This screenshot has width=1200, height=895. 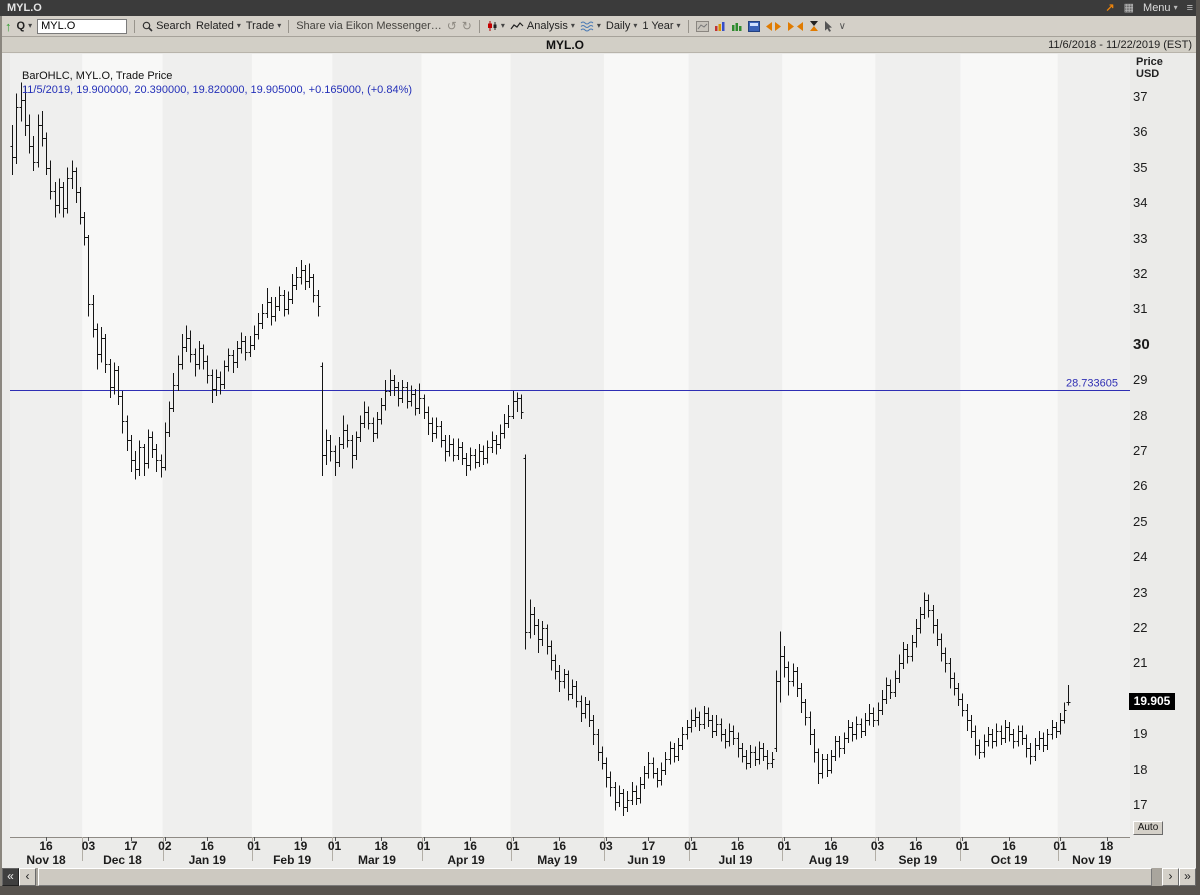 I want to click on candlestick-icon, so click(x=492, y=26).